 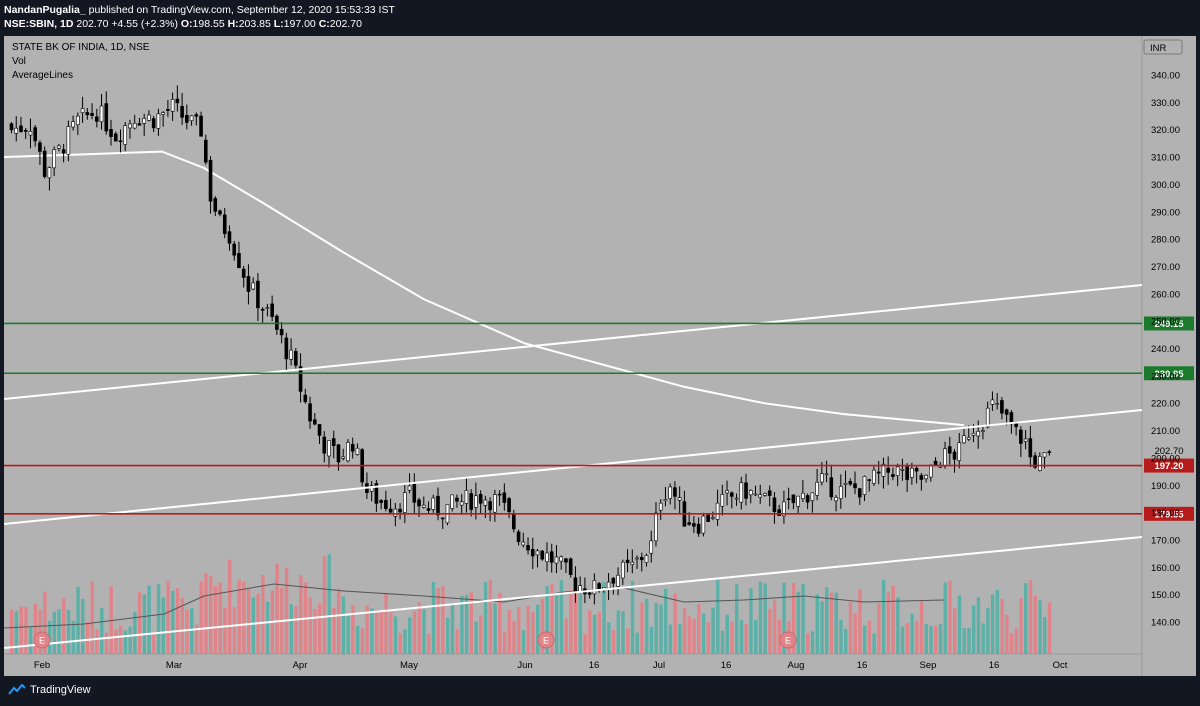 What do you see at coordinates (39, 24) in the screenshot?
I see `symbol-label: NSE:SBIN, 1D` at bounding box center [39, 24].